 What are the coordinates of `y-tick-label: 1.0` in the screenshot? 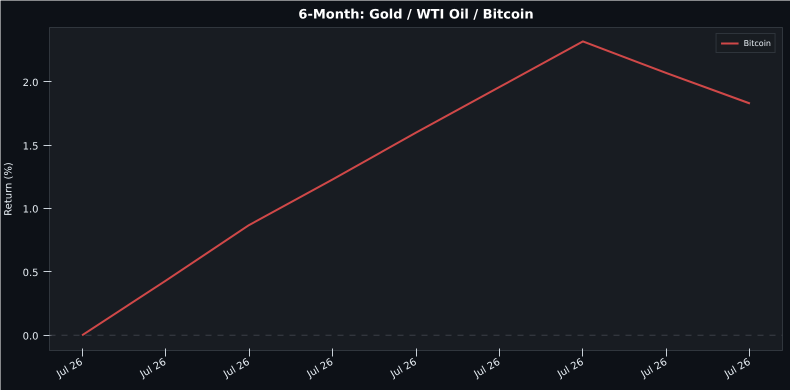 It's located at (30, 210).